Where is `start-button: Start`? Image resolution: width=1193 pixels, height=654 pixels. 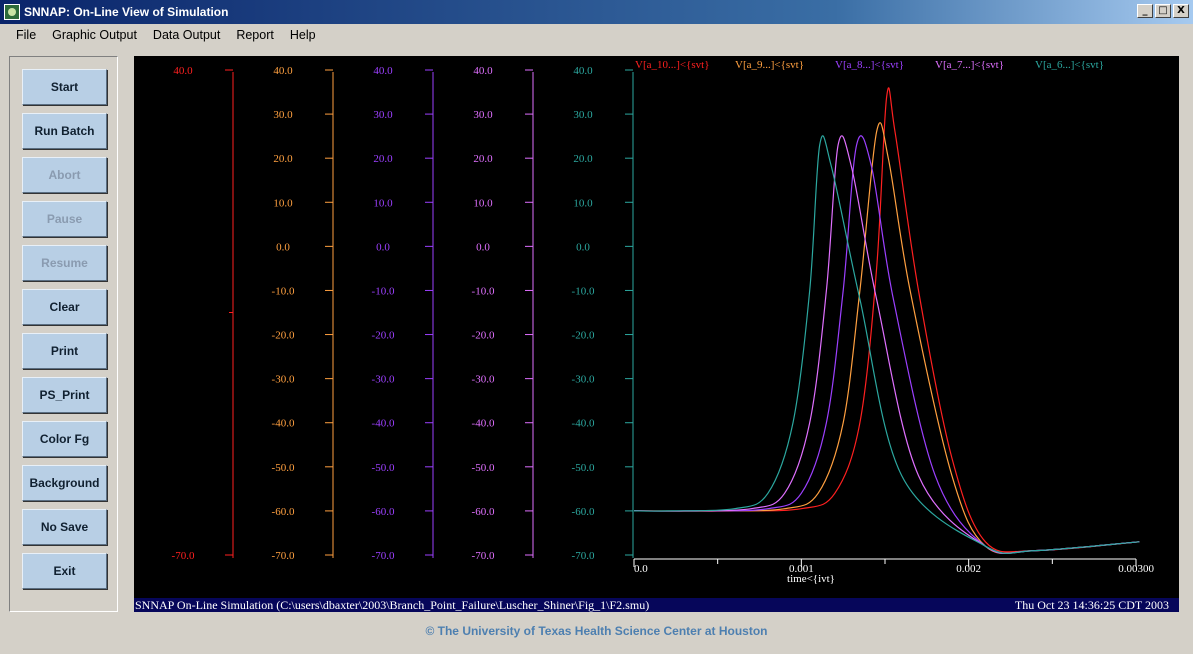 start-button: Start is located at coordinates (64, 87).